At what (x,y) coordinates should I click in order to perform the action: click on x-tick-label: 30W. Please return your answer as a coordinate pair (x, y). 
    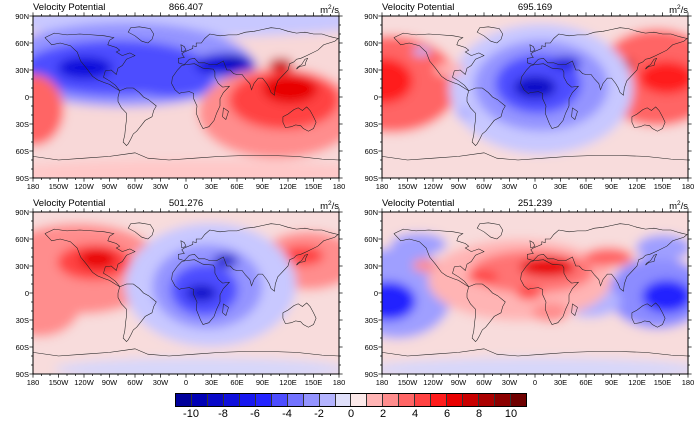
    Looking at the image, I should click on (160, 382).